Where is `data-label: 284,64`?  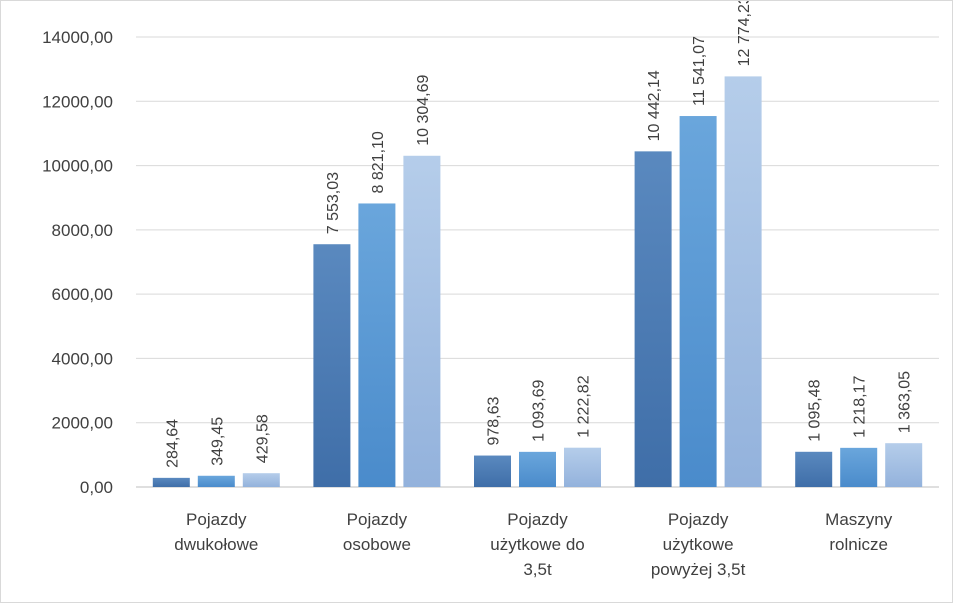 data-label: 284,64 is located at coordinates (172, 443).